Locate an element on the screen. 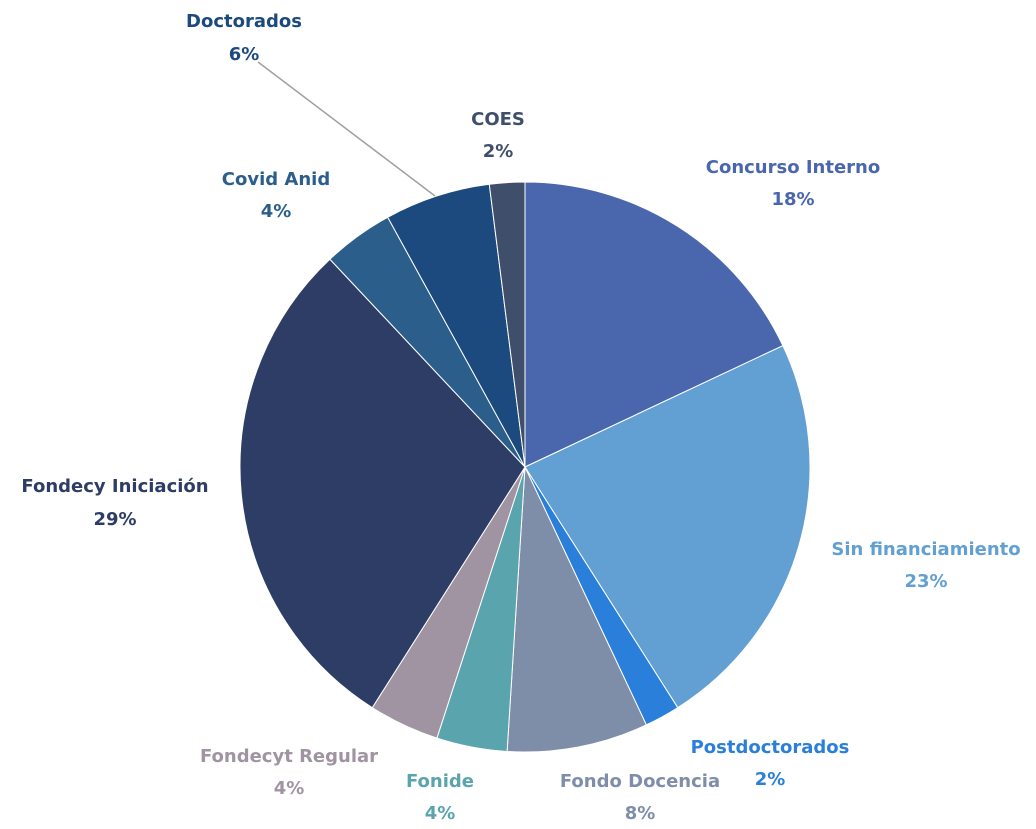  slice-label: Fondo Docencia is located at coordinates (640, 781).